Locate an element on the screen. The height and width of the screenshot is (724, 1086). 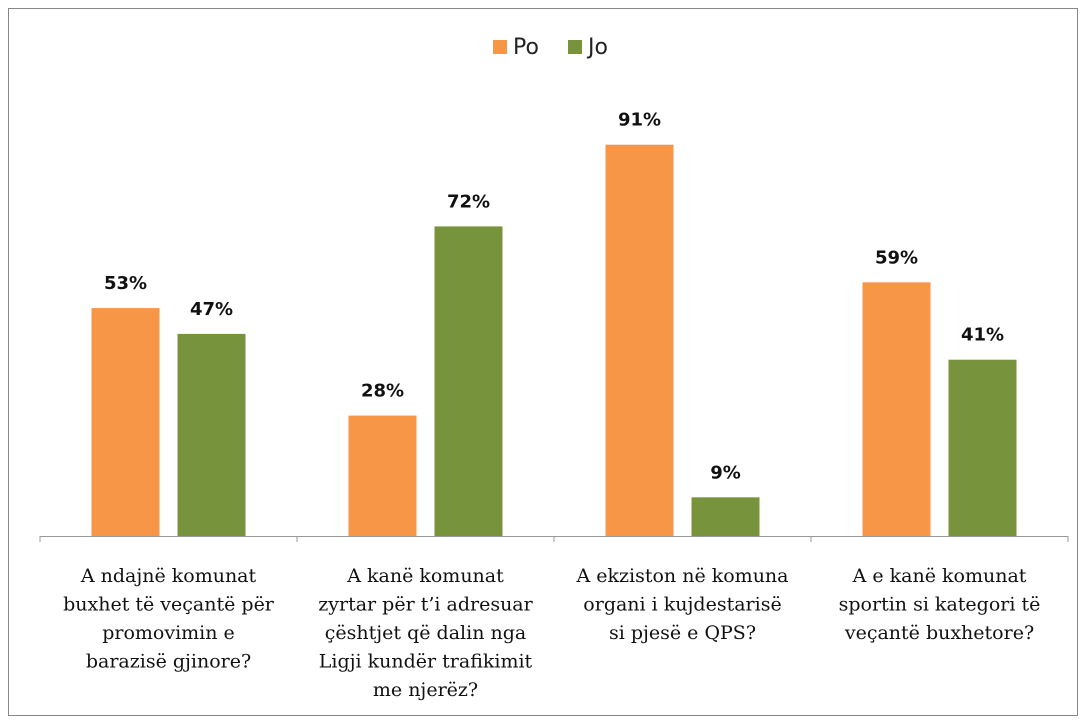
value-label: 9% is located at coordinates (725, 472).